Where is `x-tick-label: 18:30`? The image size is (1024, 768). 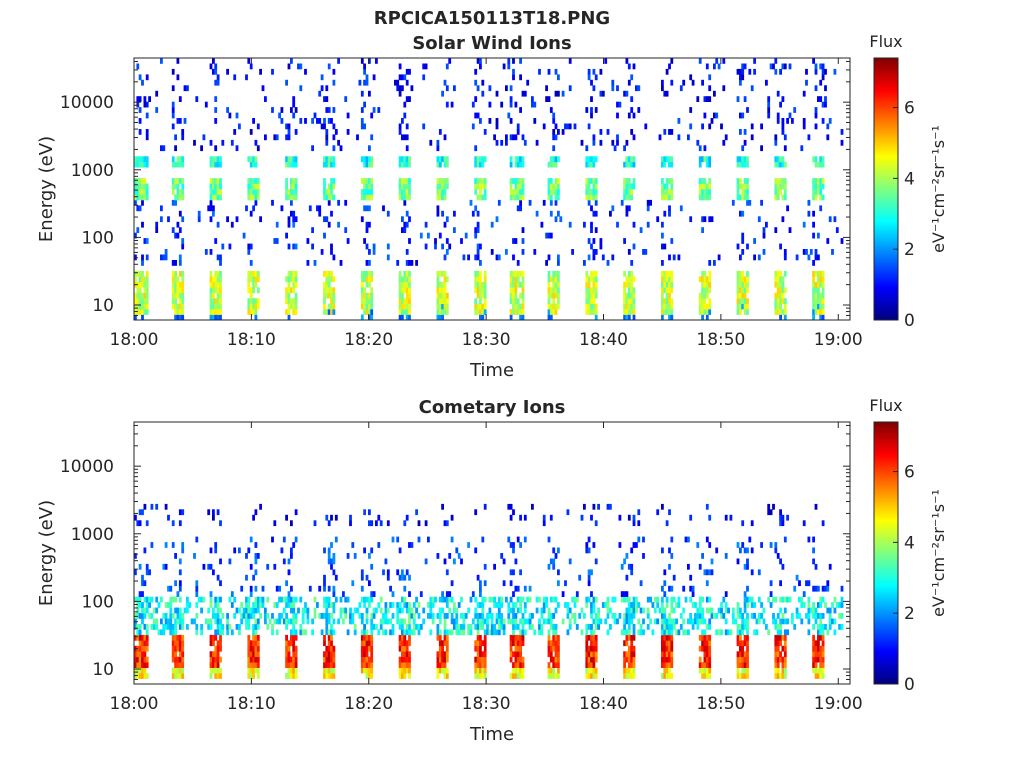 x-tick-label: 18:30 is located at coordinates (486, 340).